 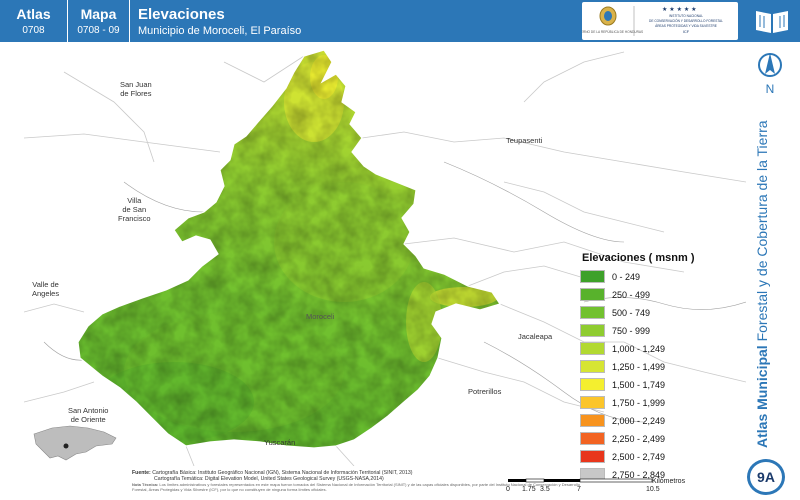 I want to click on vertical-title-rest: Forestal y de Cobertura de la Tierra, so click(x=762, y=233).